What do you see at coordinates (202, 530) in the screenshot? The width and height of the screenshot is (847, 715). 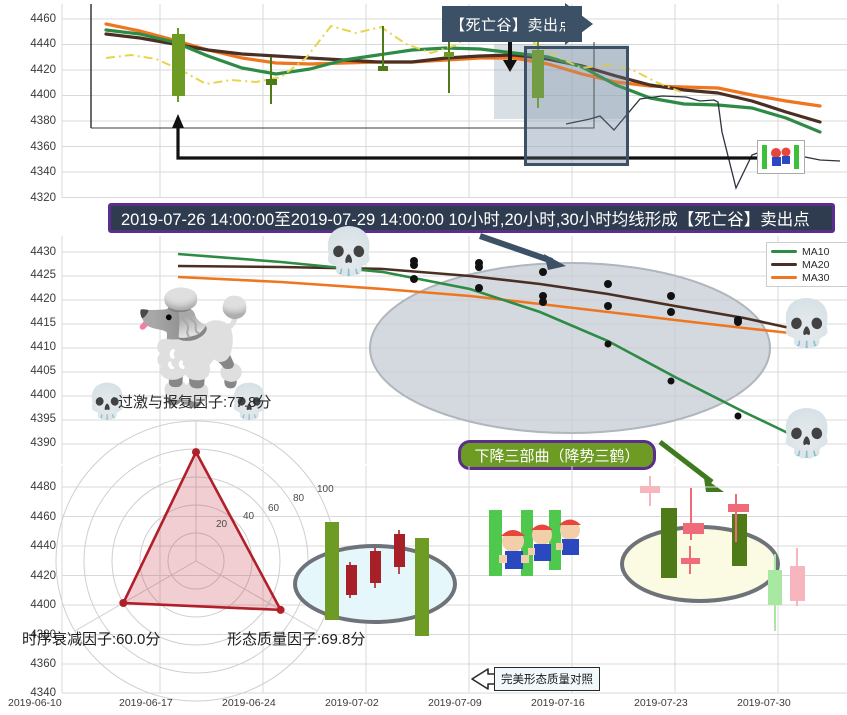 I see `radar-polygon` at bounding box center [202, 530].